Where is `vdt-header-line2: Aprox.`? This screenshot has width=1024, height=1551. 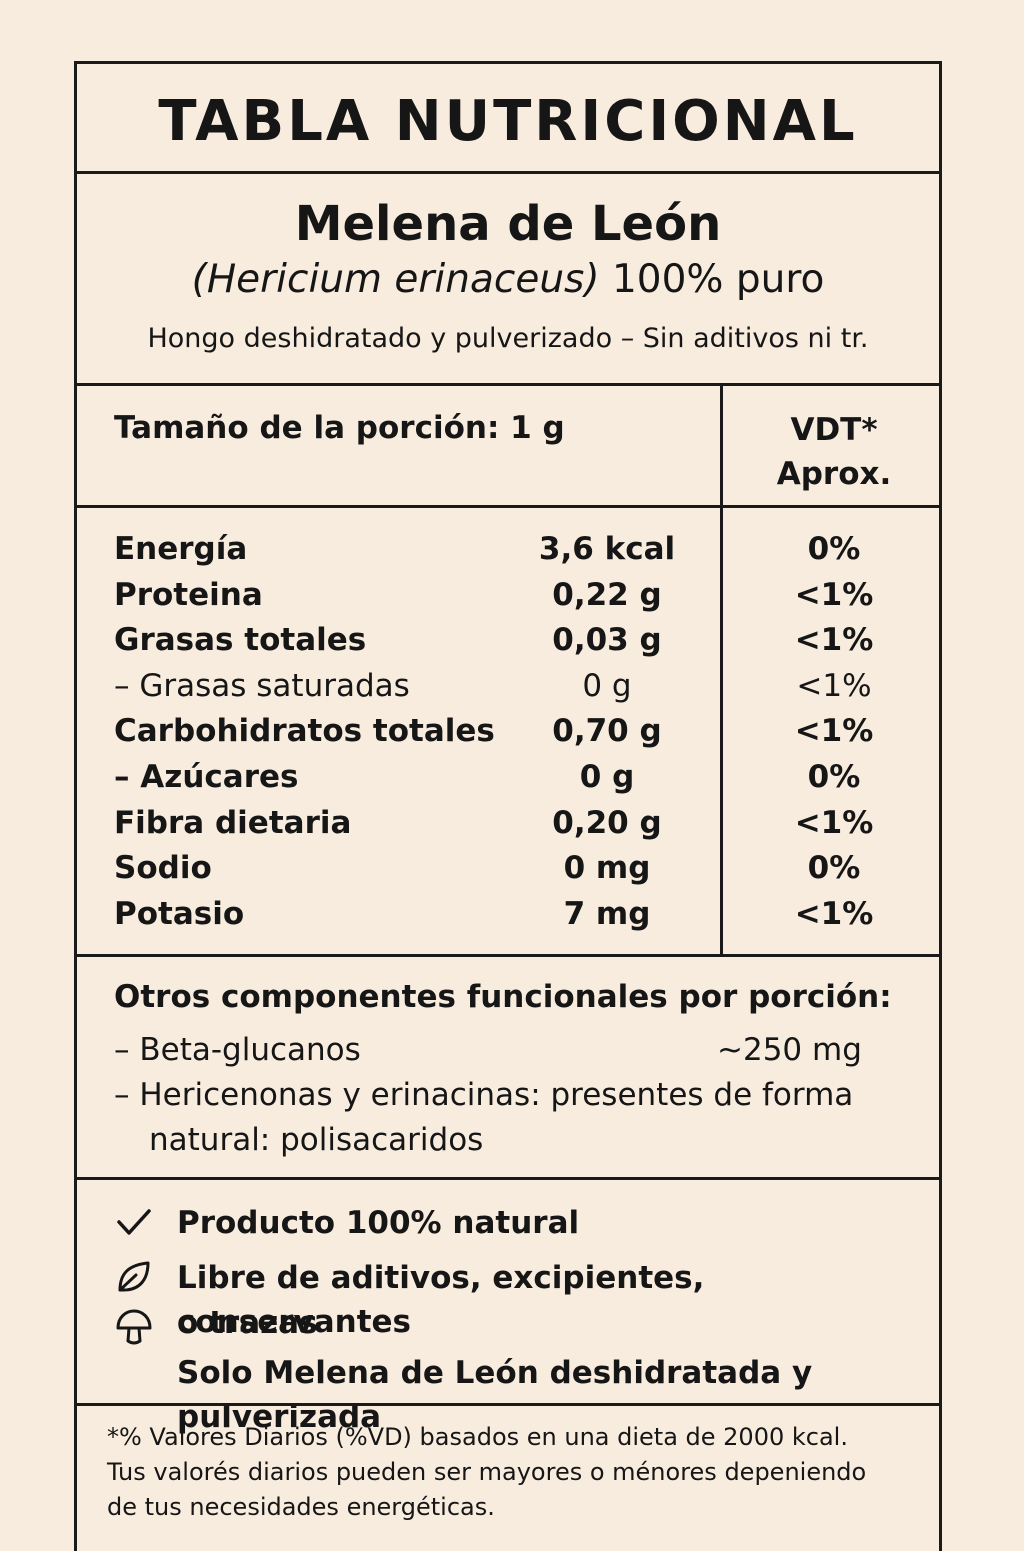
vdt-header-line2: Aprox. is located at coordinates (834, 474).